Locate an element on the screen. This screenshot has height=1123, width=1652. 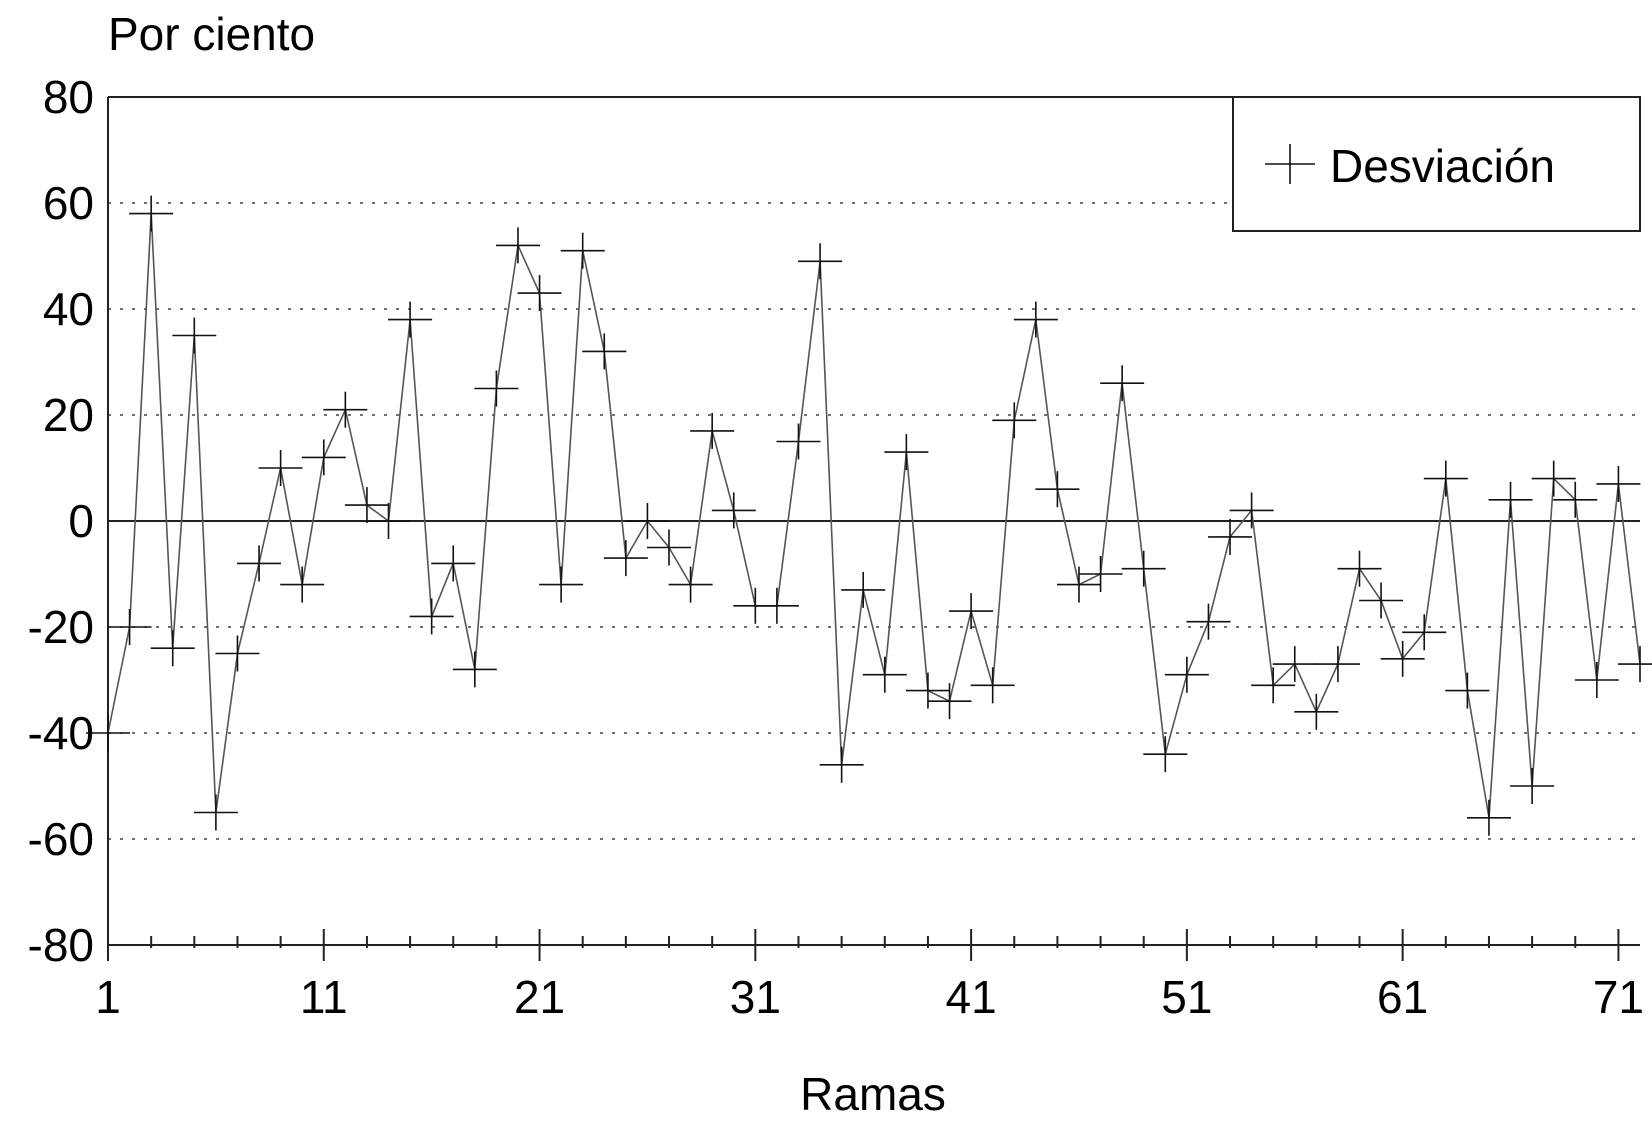
y-tick-label: 80 is located at coordinates (68, 97).